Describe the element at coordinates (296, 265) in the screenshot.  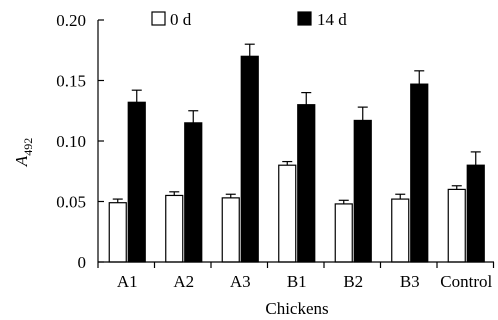
I see `x-axis-ticks` at that location.